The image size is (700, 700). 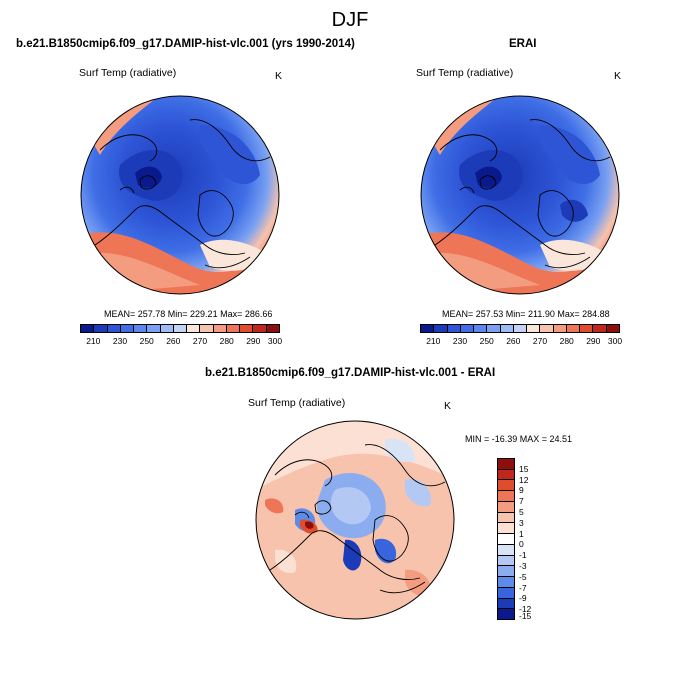 I want to click on panel1-variable-label: Surf Temp (radiative), so click(x=128, y=73).